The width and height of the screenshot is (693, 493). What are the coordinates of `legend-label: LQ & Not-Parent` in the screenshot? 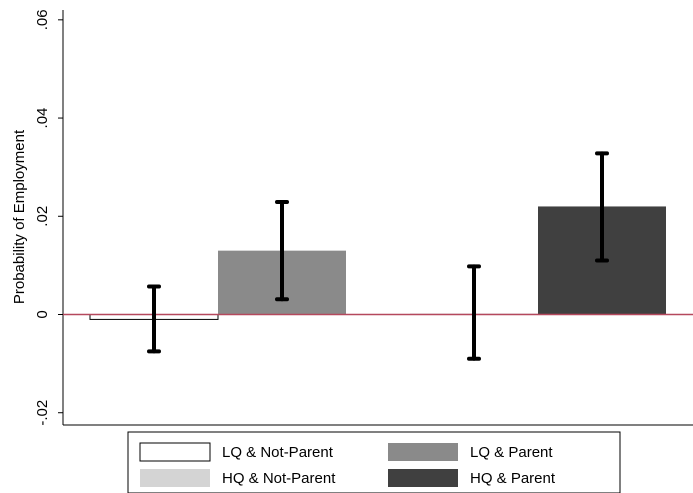 It's located at (278, 452).